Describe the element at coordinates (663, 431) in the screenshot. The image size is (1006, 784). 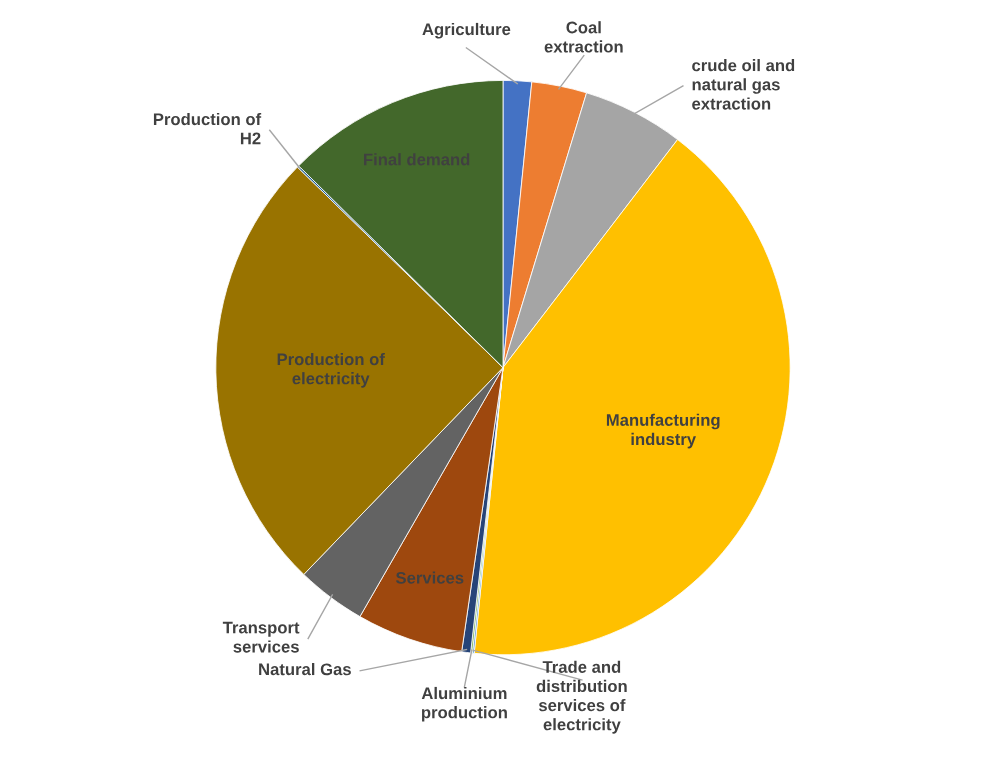
I see `slice-label: Manufacturing industry` at that location.